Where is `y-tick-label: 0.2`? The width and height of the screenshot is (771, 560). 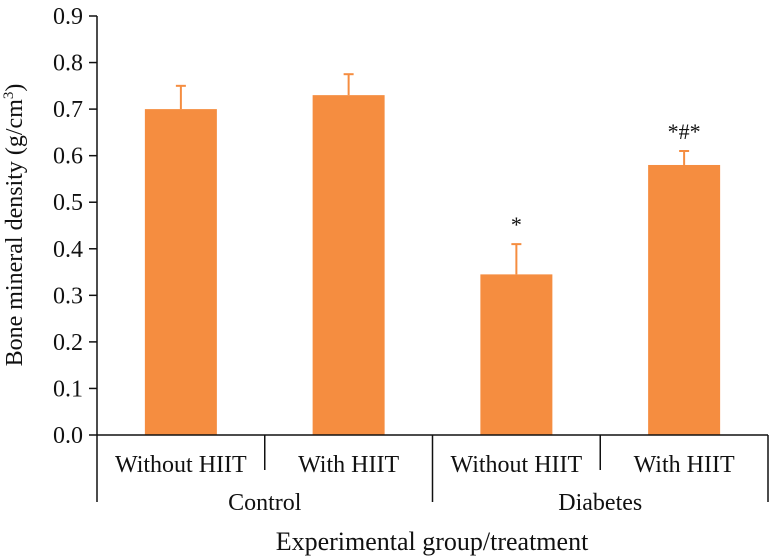
y-tick-label: 0.2 is located at coordinates (68, 343).